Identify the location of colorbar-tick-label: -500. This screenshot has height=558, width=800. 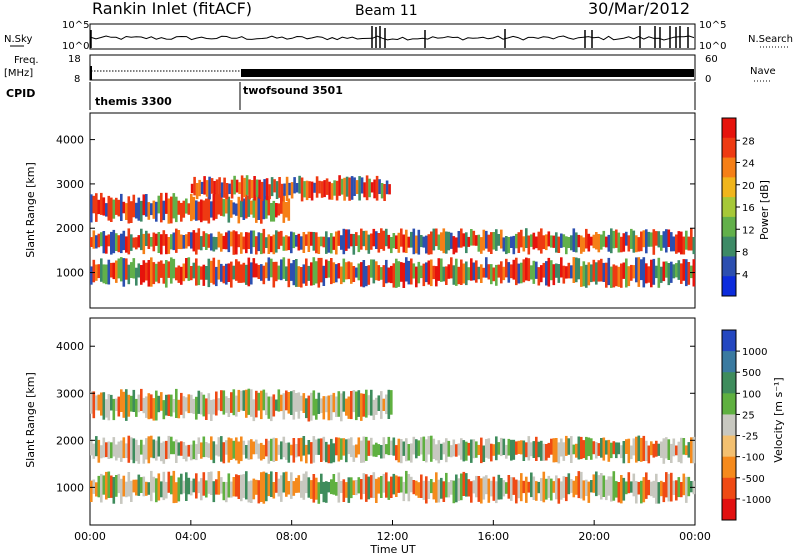
(753, 479).